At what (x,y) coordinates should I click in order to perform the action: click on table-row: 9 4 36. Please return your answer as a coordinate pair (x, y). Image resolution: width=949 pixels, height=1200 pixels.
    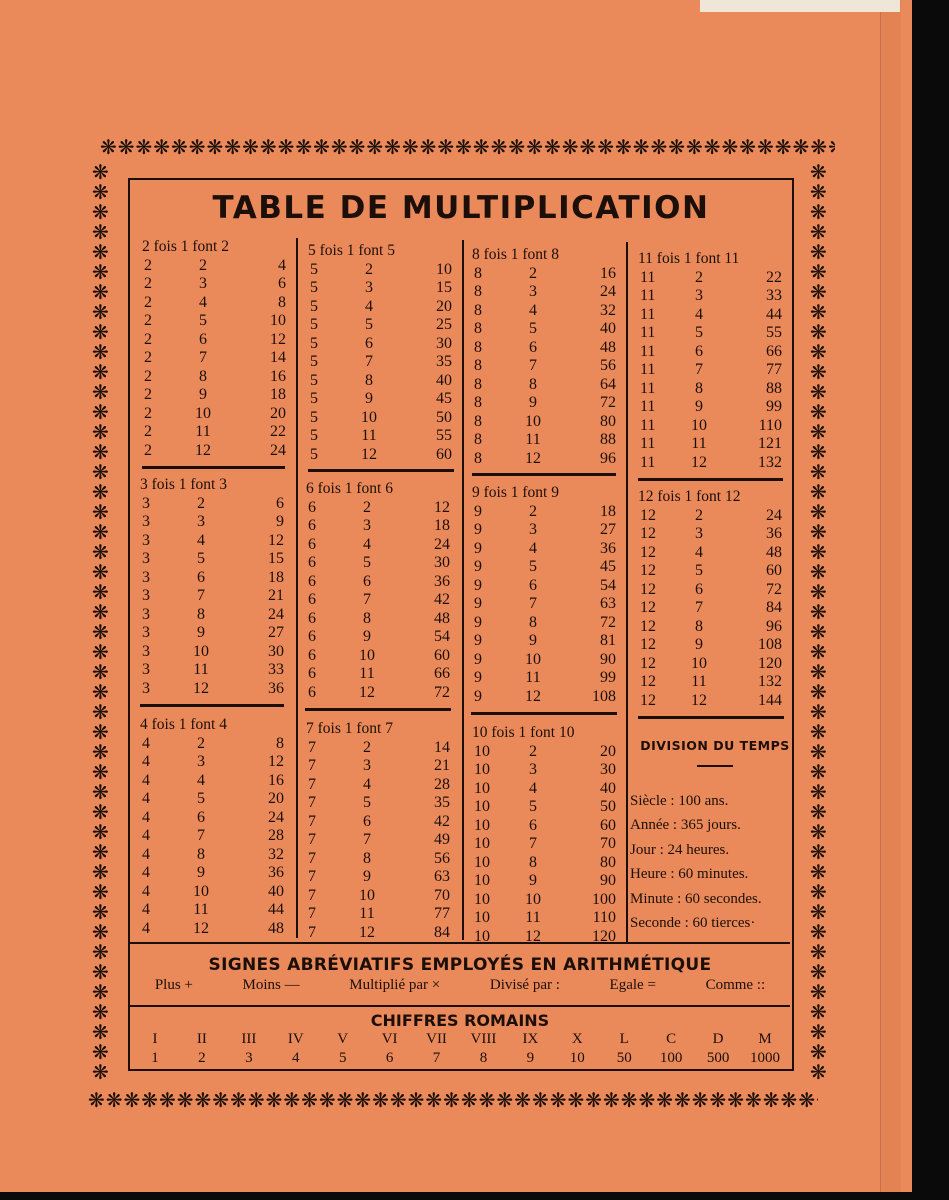
    Looking at the image, I should click on (546, 549).